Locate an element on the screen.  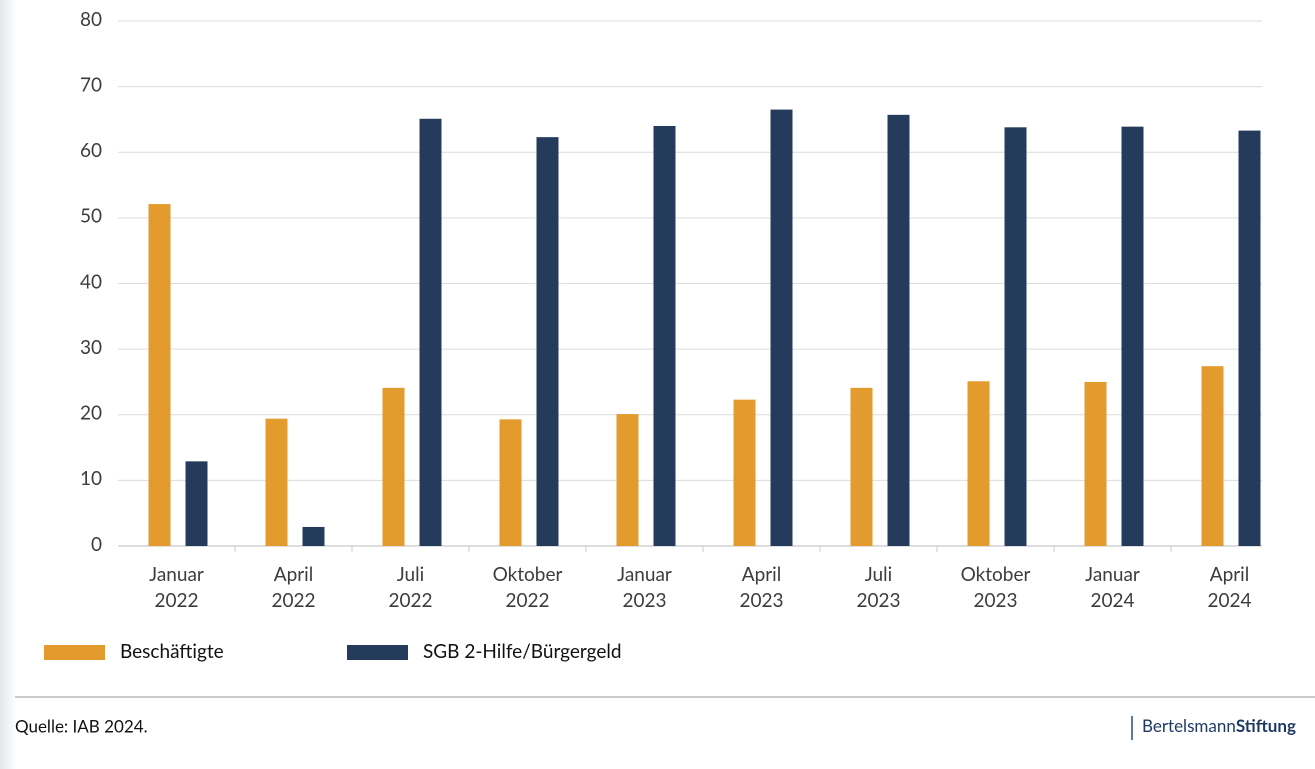
logo: BertelsmannStiftung is located at coordinates (1219, 725).